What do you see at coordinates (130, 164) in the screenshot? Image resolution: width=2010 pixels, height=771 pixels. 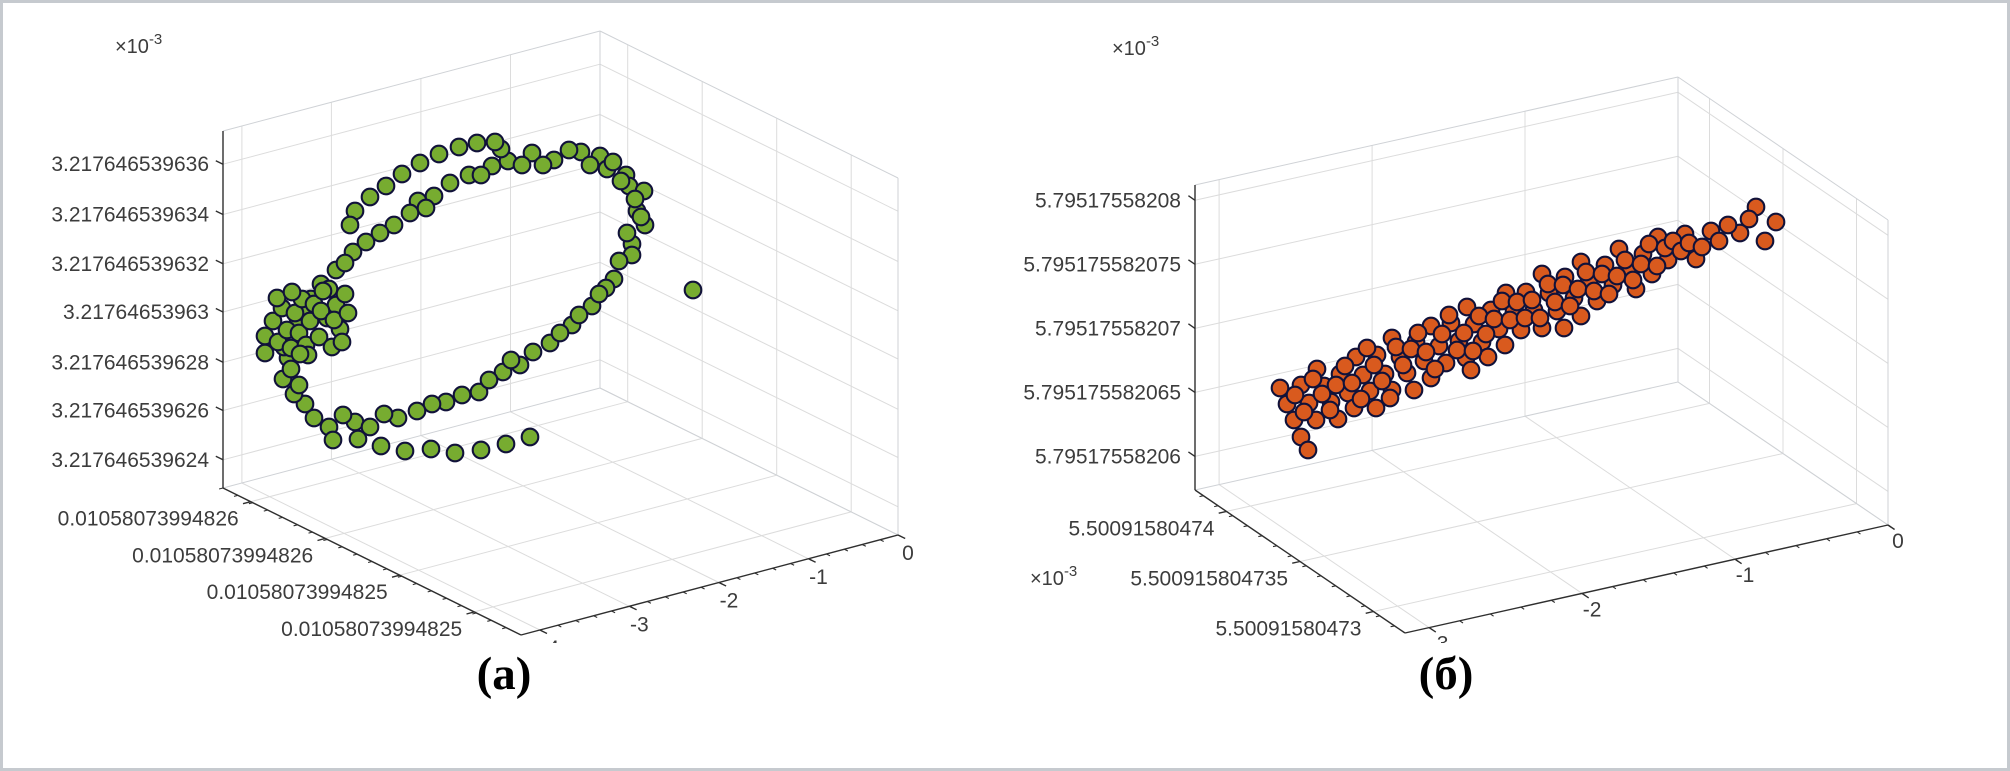 I see `z-tick-label: 3.217646539636` at bounding box center [130, 164].